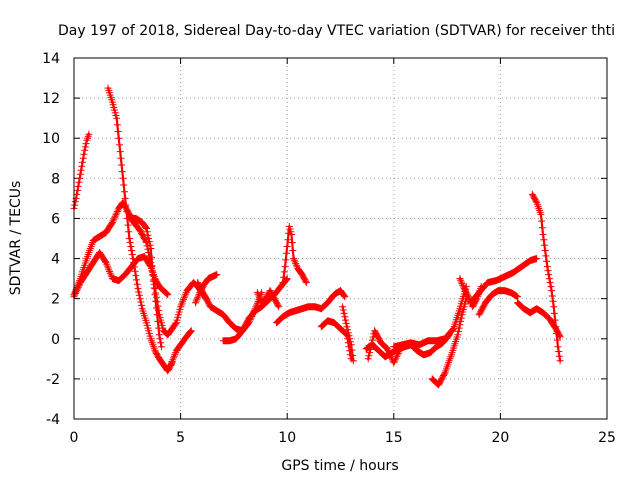 The width and height of the screenshot is (640, 480). What do you see at coordinates (55, 219) in the screenshot?
I see `y-tick-label: 6` at bounding box center [55, 219].